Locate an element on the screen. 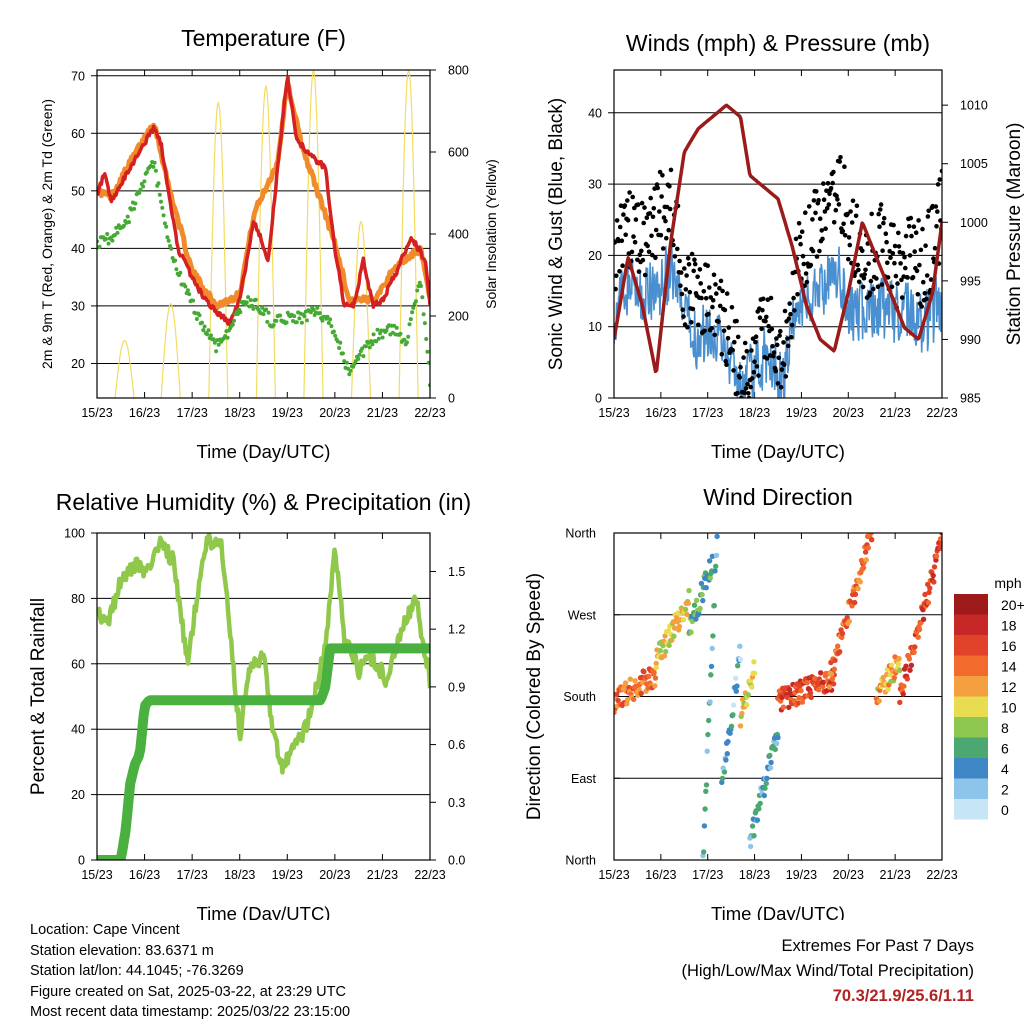 This screenshot has height=1024, width=1024. y2-tick-label: 0.0 is located at coordinates (456, 861).